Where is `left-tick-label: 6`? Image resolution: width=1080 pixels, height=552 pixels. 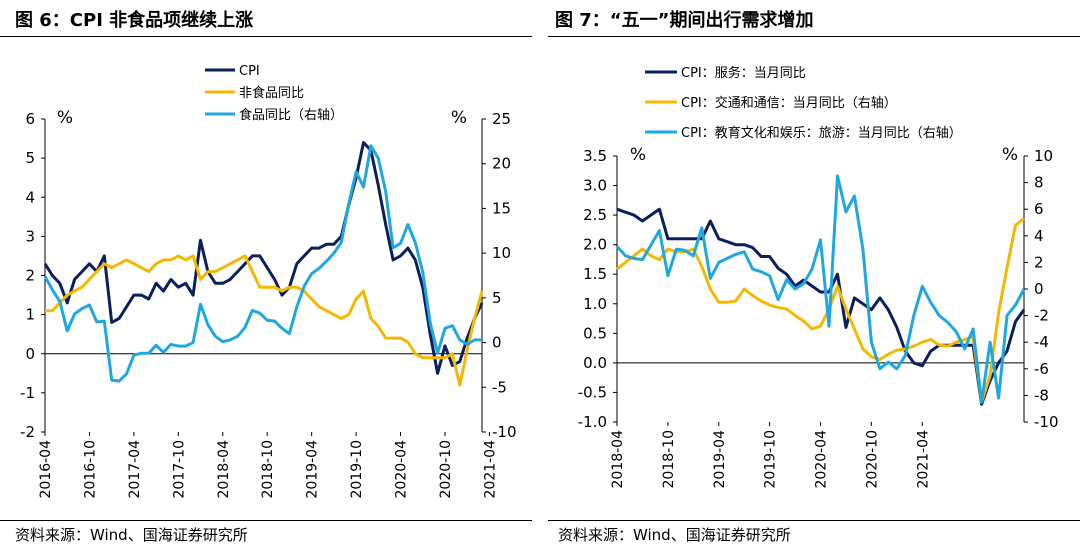 left-tick-label: 6 is located at coordinates (30, 119).